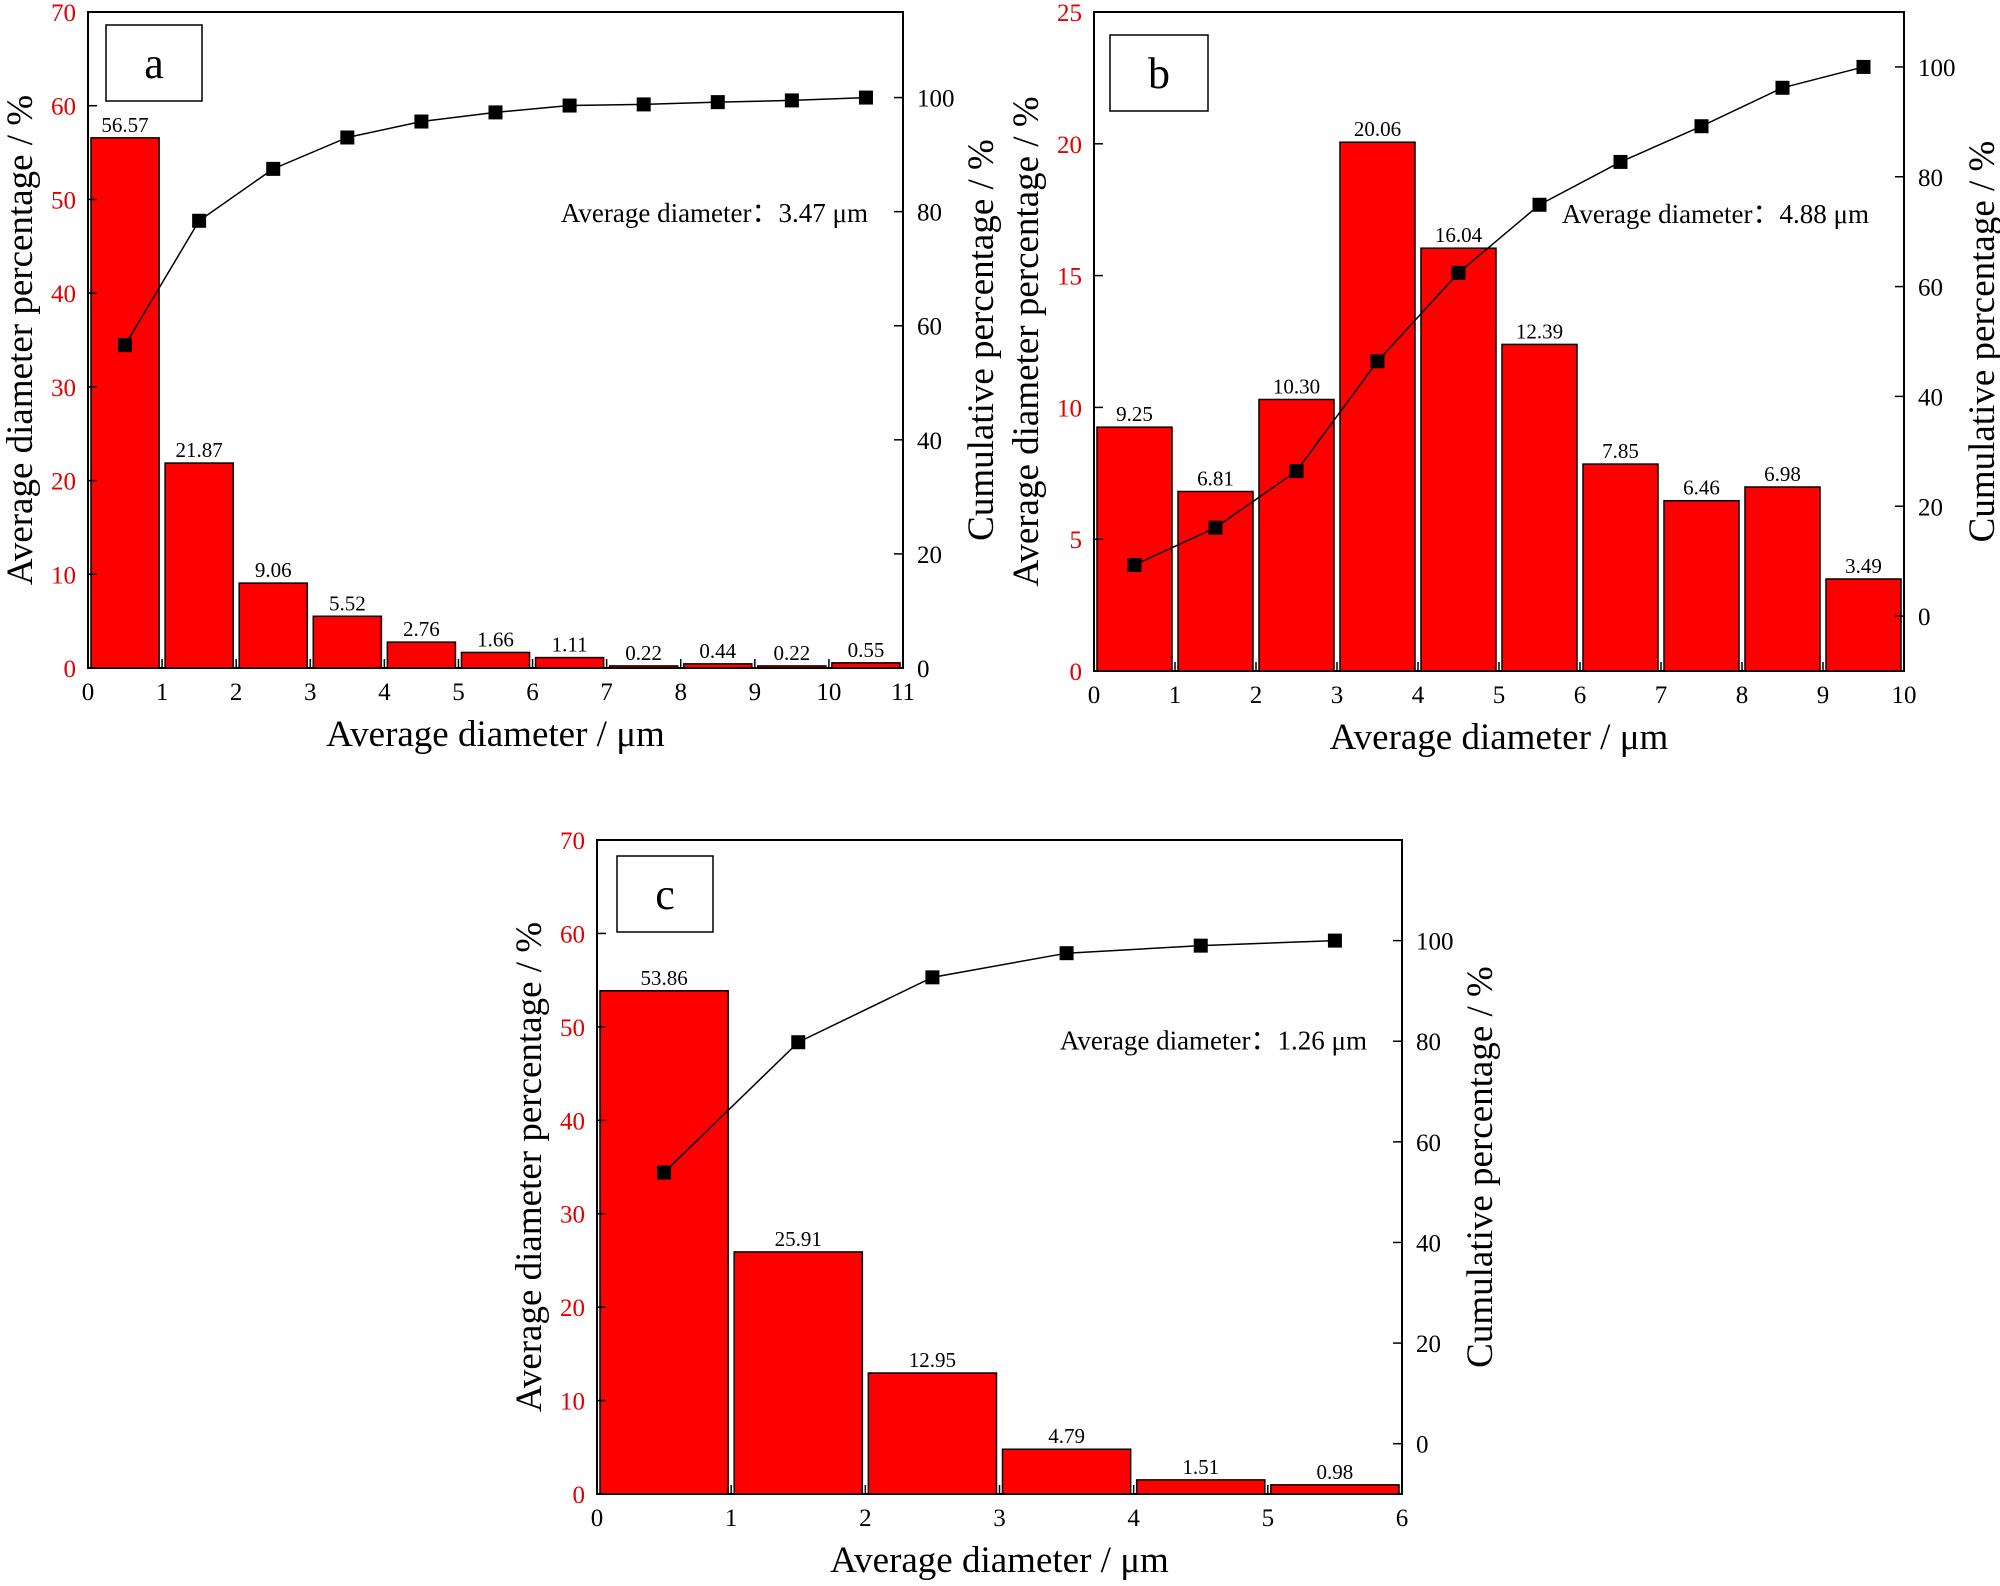 This screenshot has height=1586, width=2000. What do you see at coordinates (63, 200) in the screenshot?
I see `left-tick-label: 50` at bounding box center [63, 200].